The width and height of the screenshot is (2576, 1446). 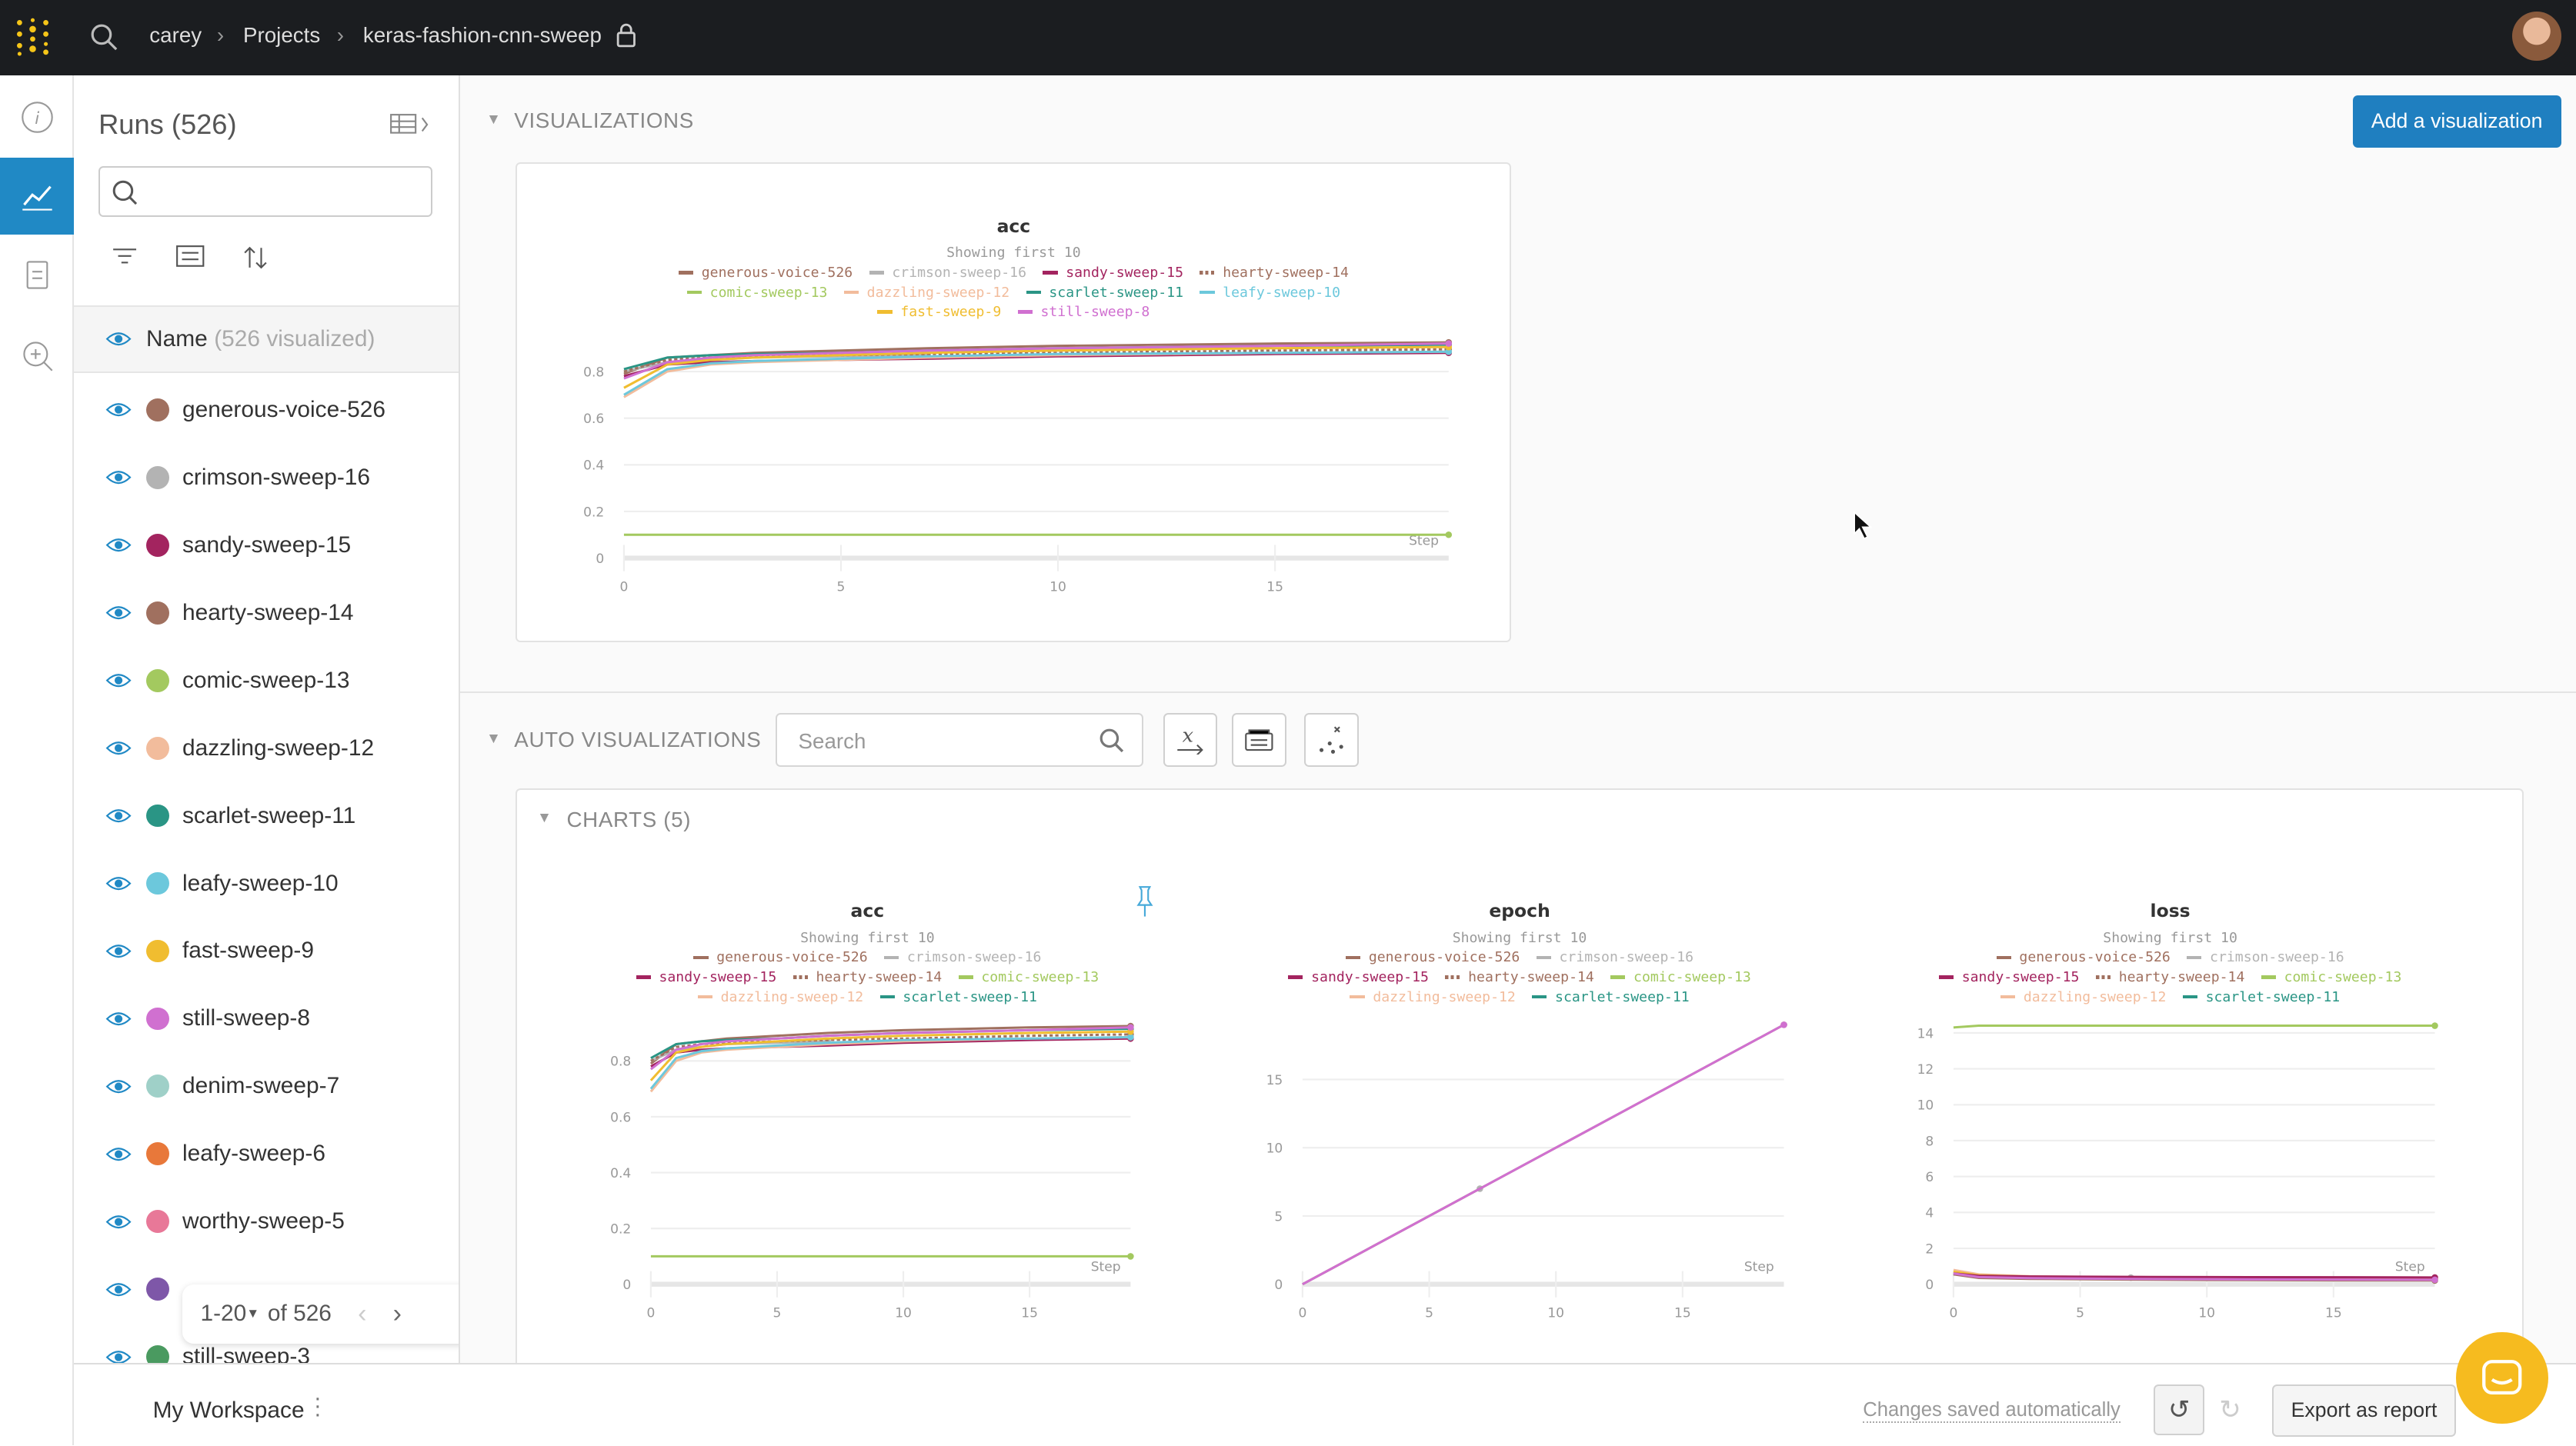 What do you see at coordinates (2502, 1377) in the screenshot?
I see `chat-button` at bounding box center [2502, 1377].